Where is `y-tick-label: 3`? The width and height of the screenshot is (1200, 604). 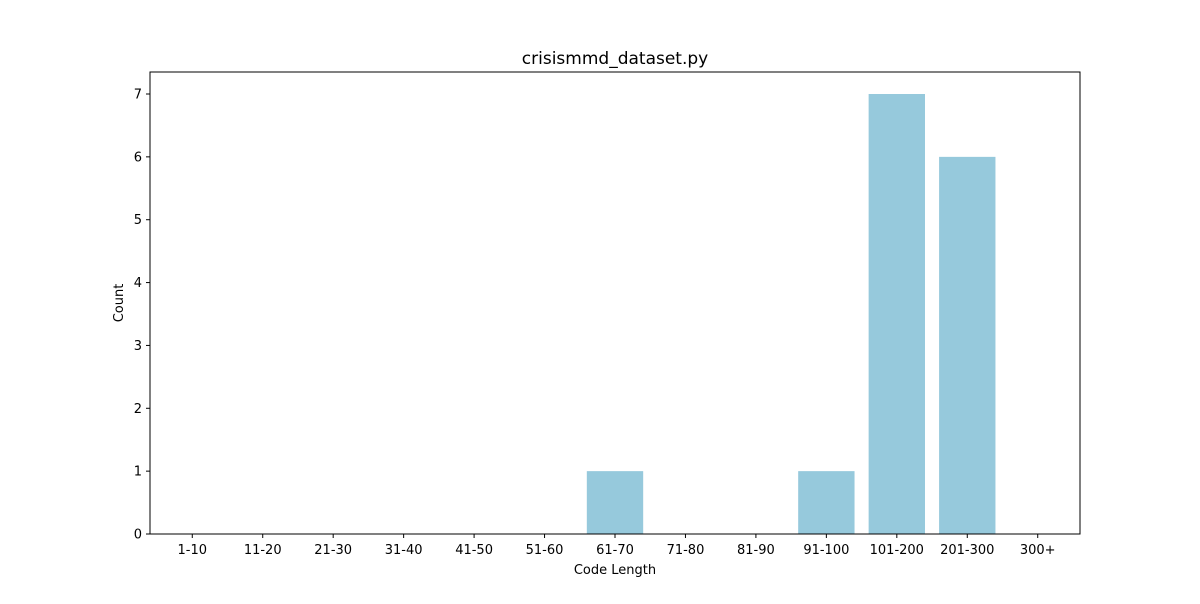
y-tick-label: 3 is located at coordinates (138, 346).